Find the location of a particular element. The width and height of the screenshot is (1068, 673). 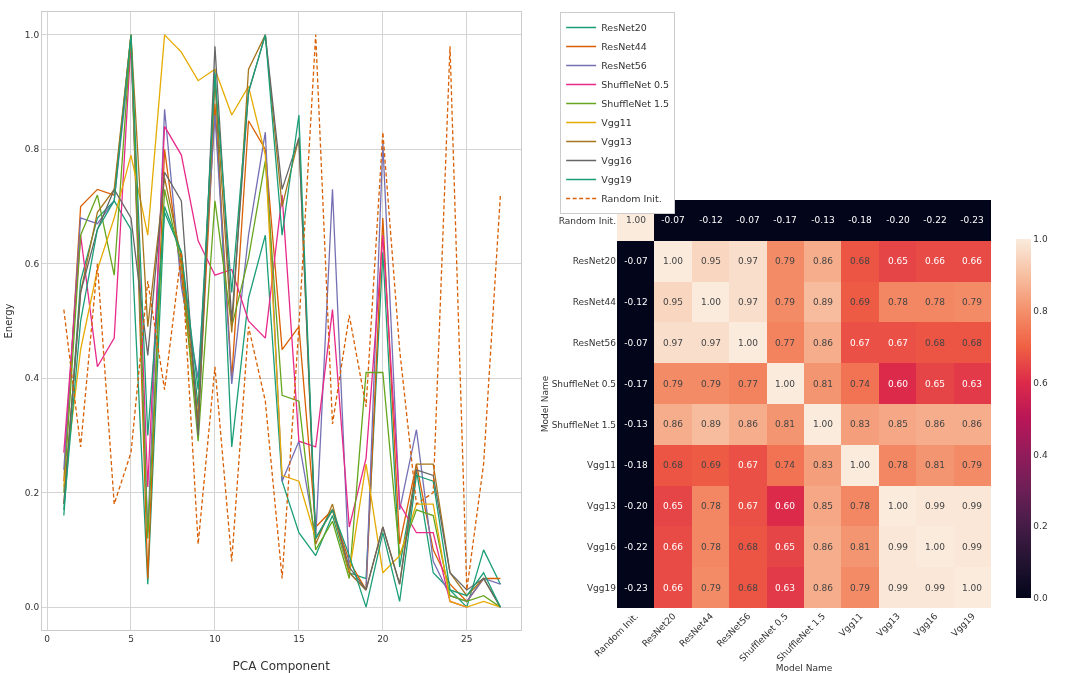

legend-label: ResNet56 is located at coordinates (624, 66).